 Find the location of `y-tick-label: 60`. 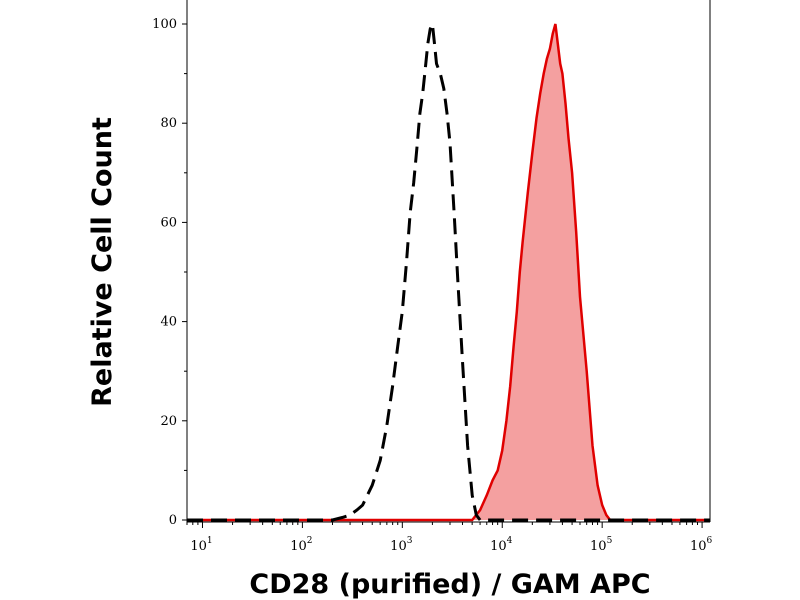

y-tick-label: 60 is located at coordinates (168, 222).